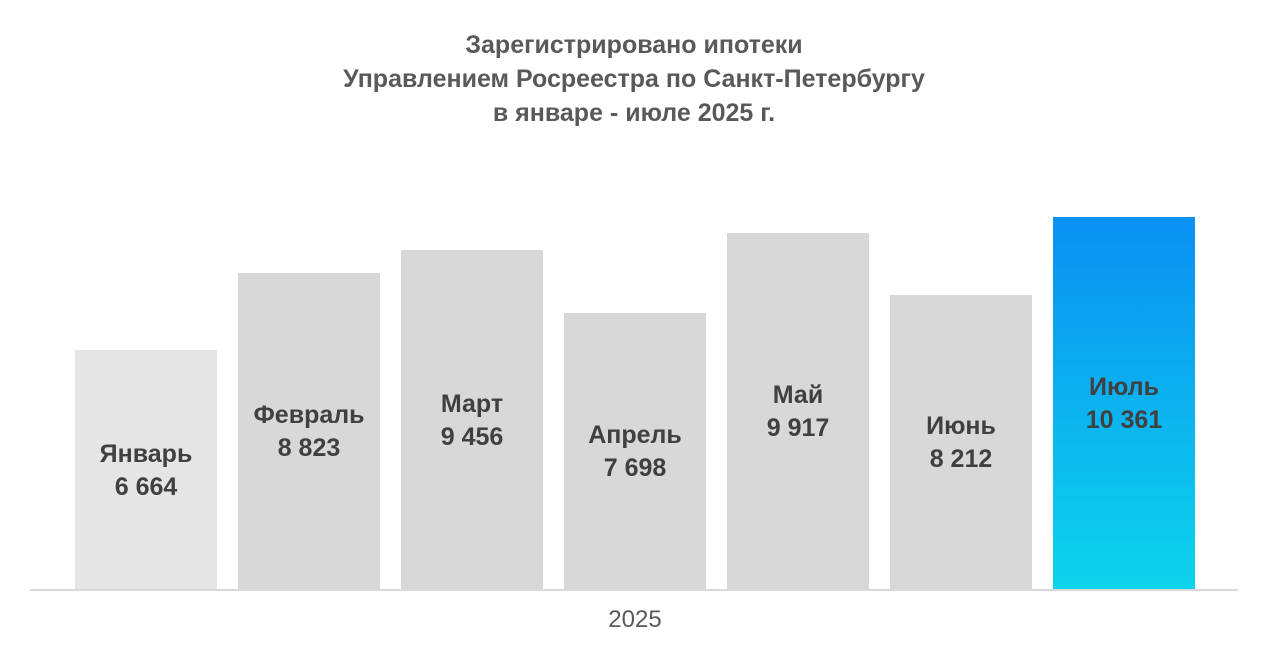 The height and width of the screenshot is (653, 1268). What do you see at coordinates (1124, 420) in the screenshot?
I see `bar-value-label: 10 361` at bounding box center [1124, 420].